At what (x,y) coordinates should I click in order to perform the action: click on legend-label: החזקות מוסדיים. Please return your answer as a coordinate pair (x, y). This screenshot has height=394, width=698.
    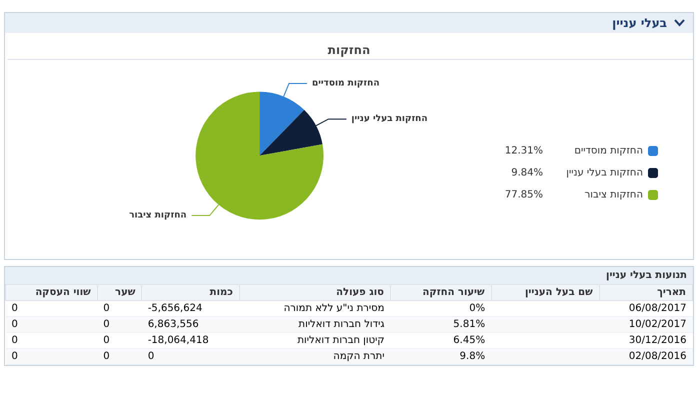
    Looking at the image, I should click on (608, 151).